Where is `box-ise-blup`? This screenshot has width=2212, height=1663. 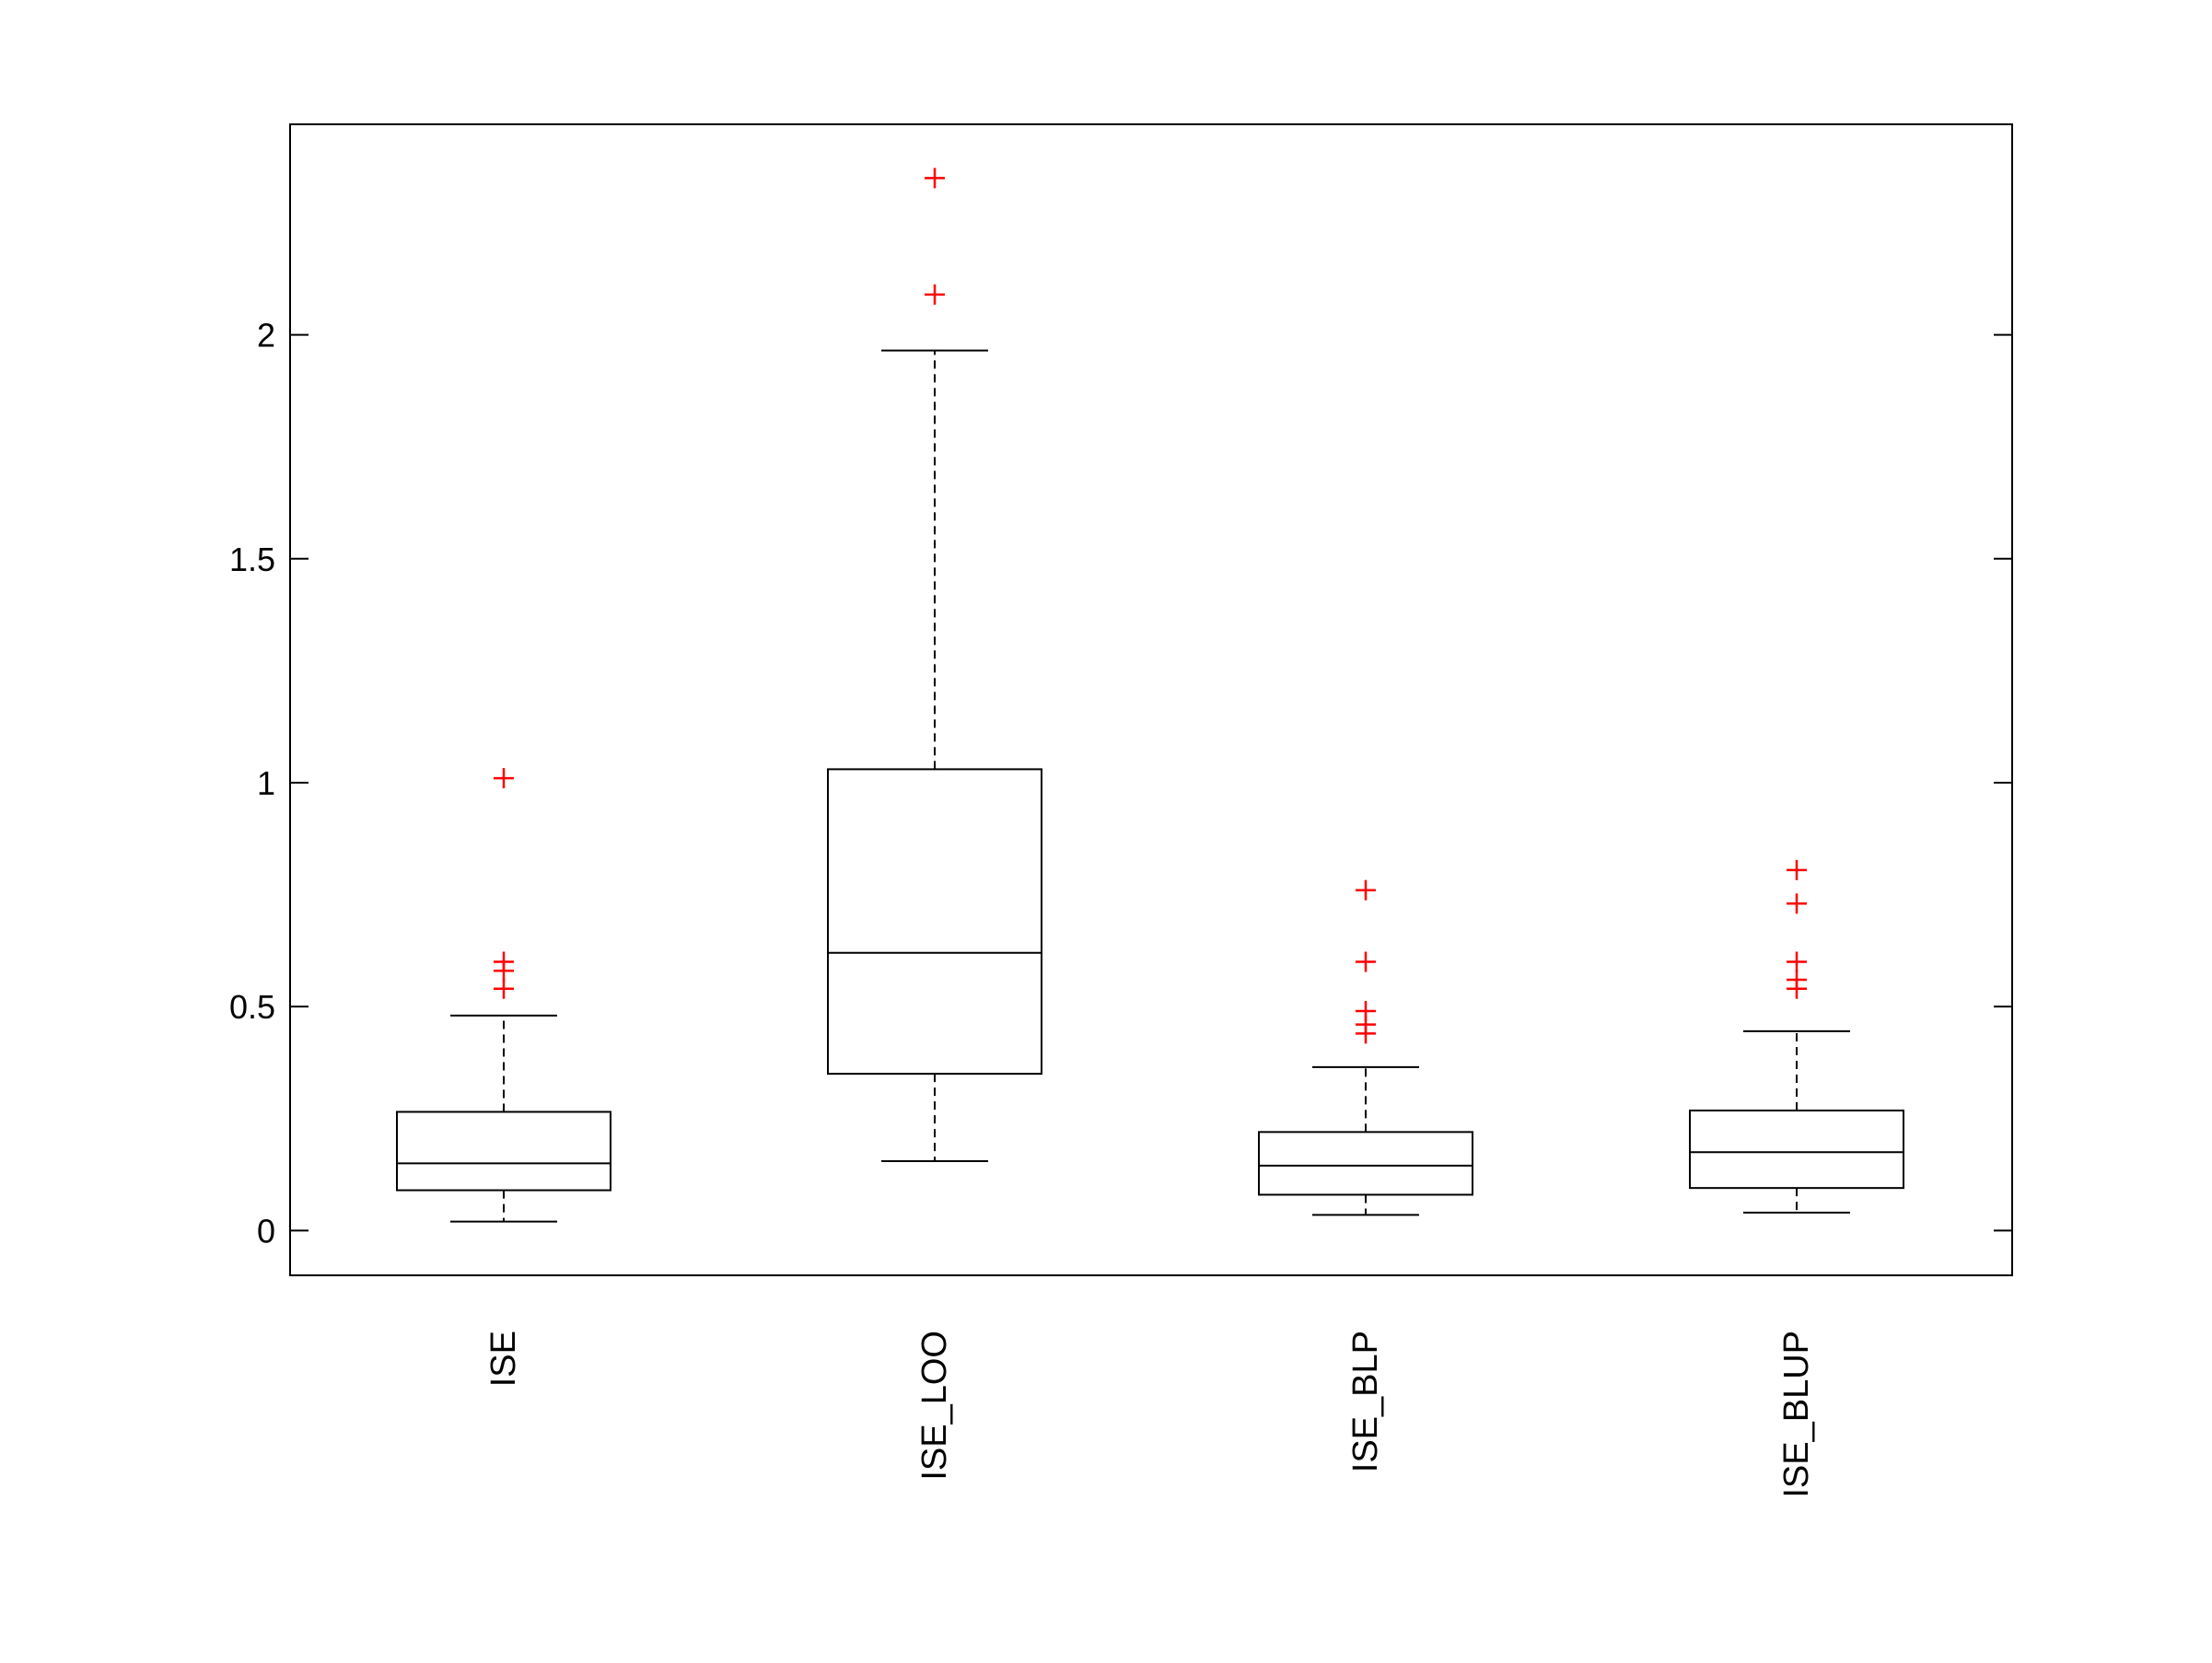 box-ise-blup is located at coordinates (1797, 1036).